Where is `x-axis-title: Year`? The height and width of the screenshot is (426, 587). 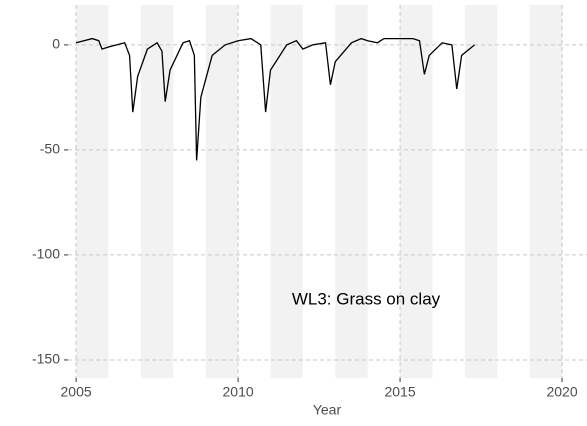 x-axis-title: Year is located at coordinates (327, 410).